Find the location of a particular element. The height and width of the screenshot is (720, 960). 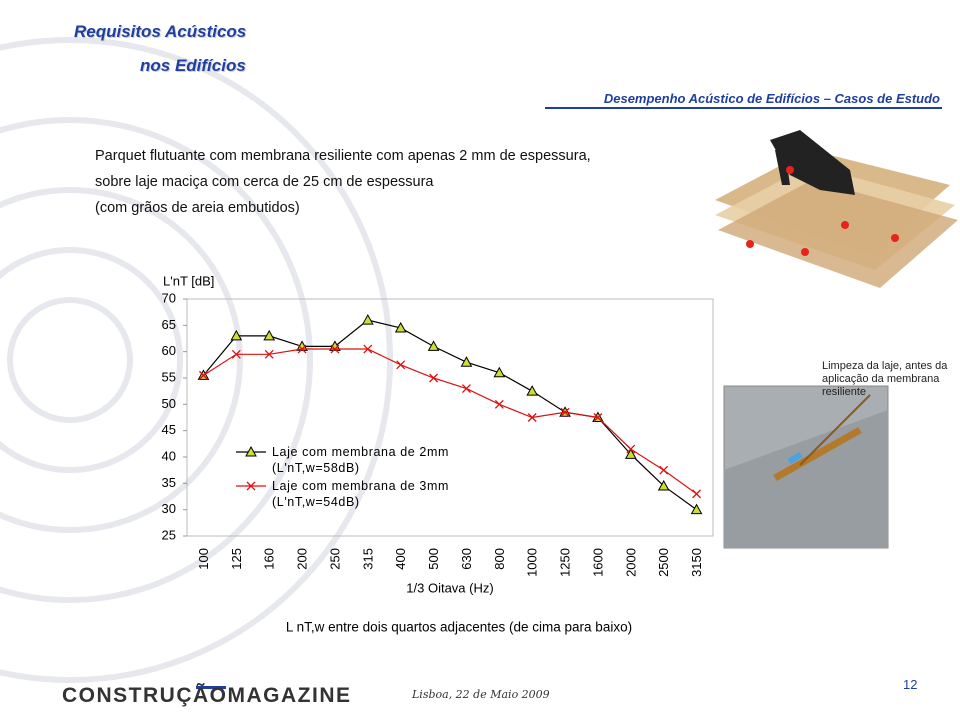

legend-label: Laje com membrana de 3mm (L'nT,w=54dB) is located at coordinates (360, 494).